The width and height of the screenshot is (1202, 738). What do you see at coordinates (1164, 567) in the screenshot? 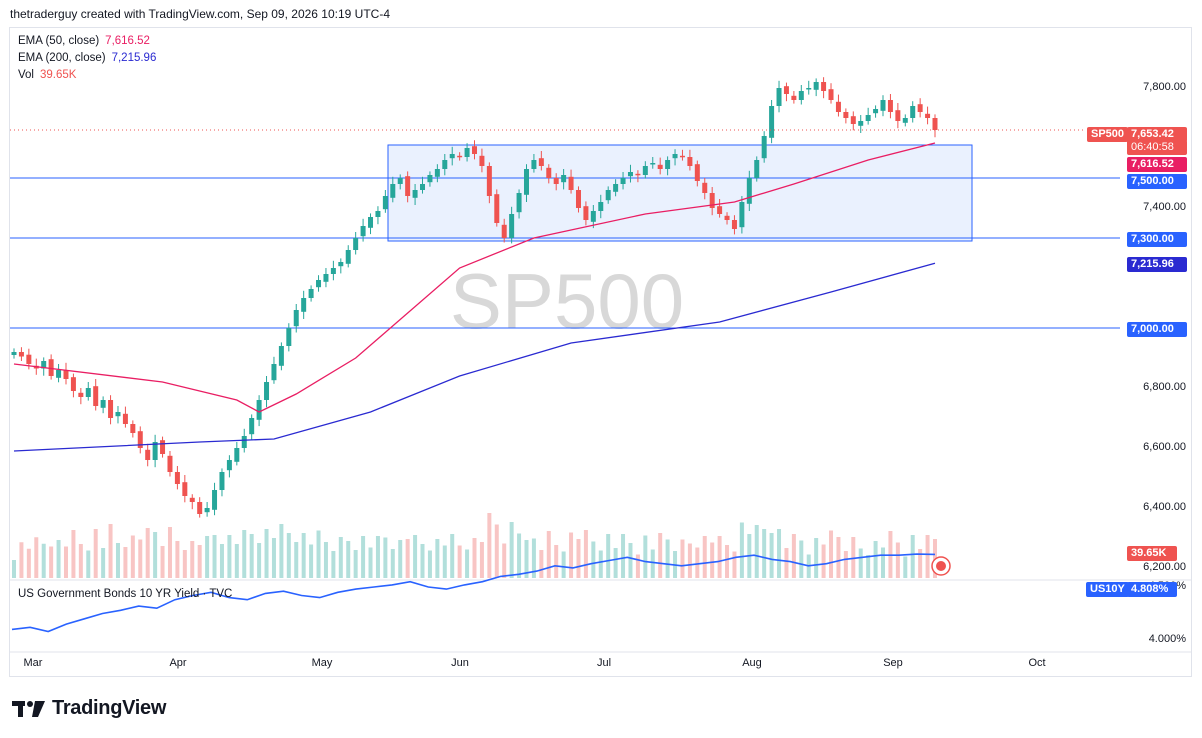
I see `y-tick-label: 6,200.00` at bounding box center [1164, 567].